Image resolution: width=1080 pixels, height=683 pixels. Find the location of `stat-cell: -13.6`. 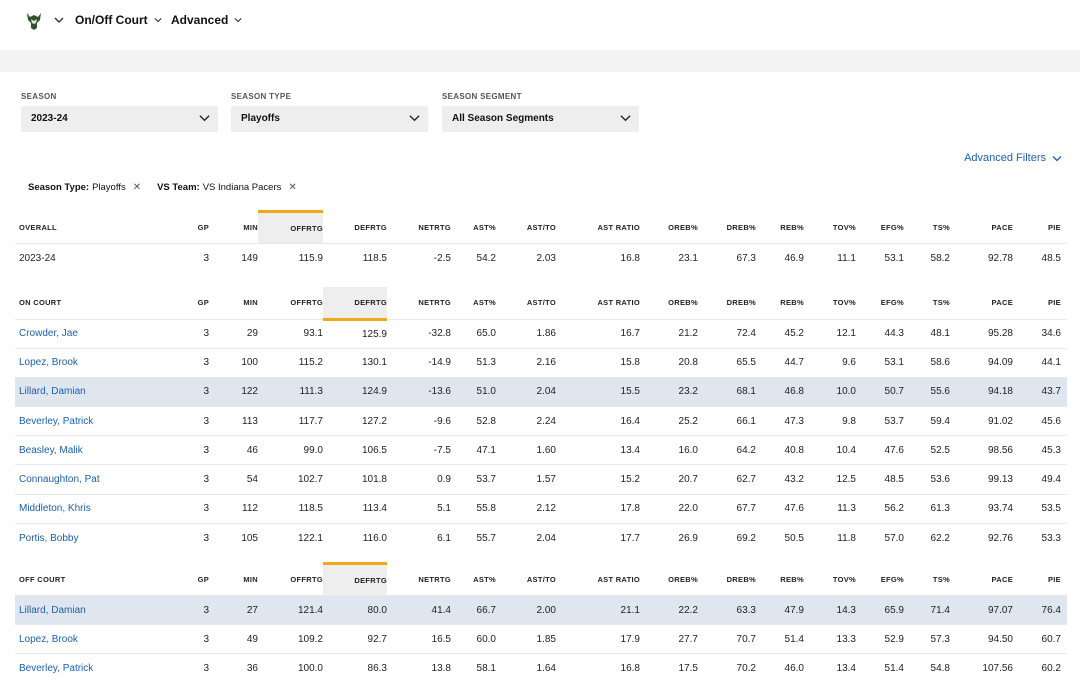

stat-cell: -13.6 is located at coordinates (419, 391).